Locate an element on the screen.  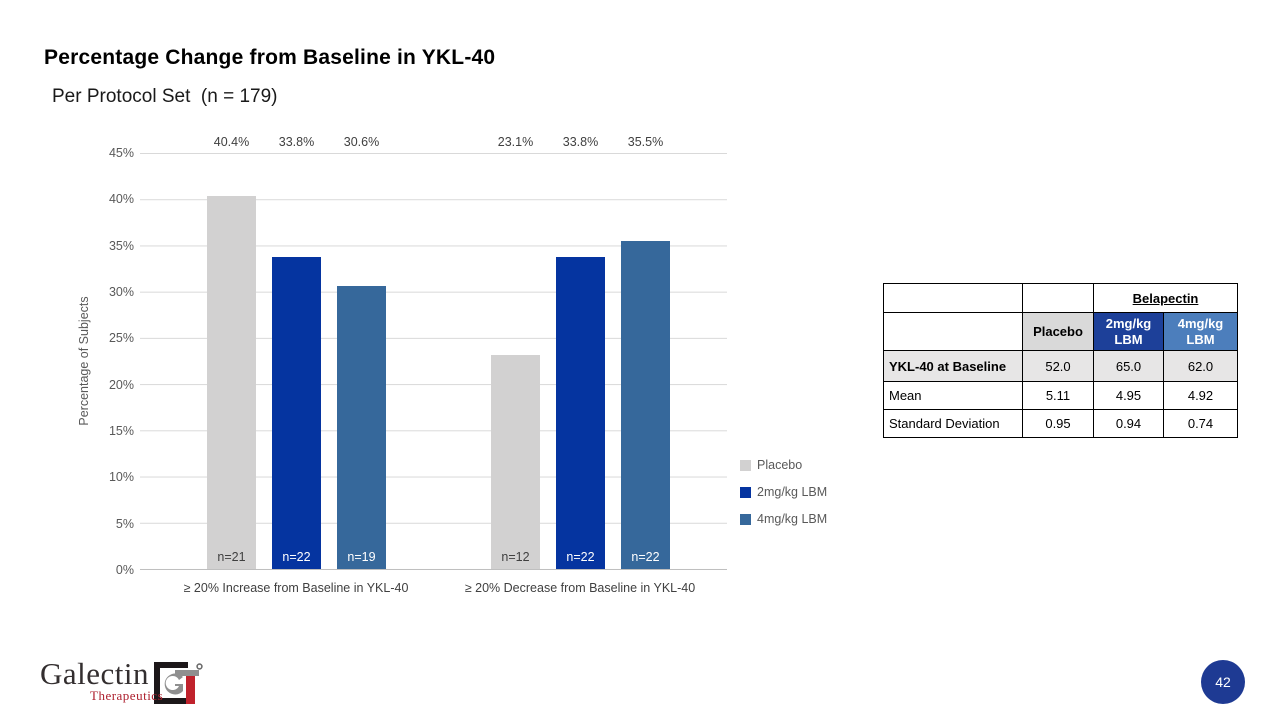
galectin-logo-text: Galectin Therapeutics is located at coordinates (101, 679).